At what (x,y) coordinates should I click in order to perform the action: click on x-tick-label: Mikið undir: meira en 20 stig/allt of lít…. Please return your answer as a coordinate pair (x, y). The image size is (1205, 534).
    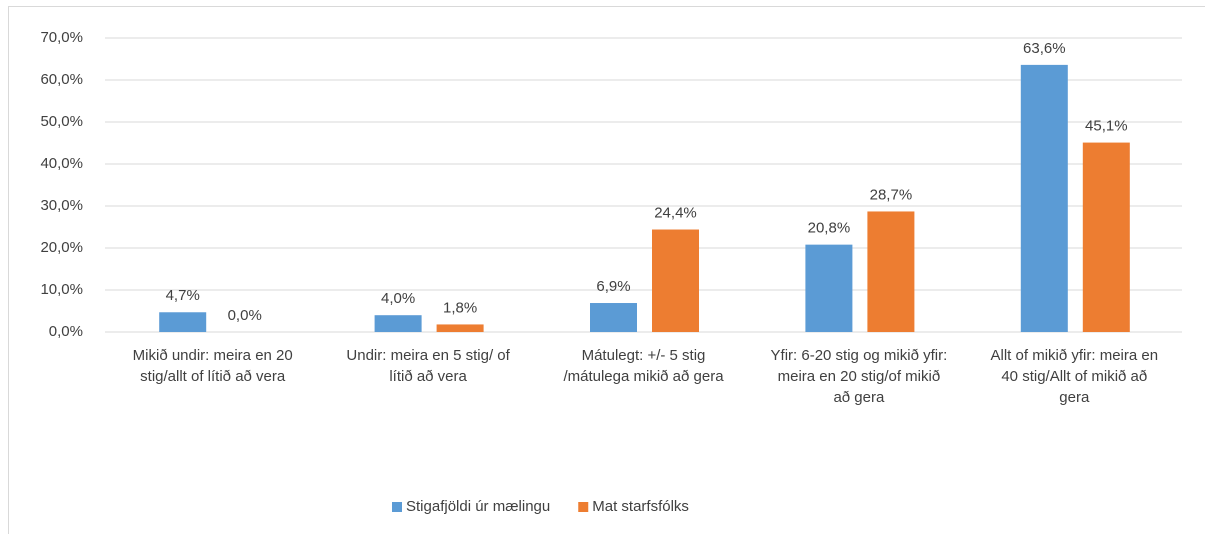
    Looking at the image, I should click on (213, 366).